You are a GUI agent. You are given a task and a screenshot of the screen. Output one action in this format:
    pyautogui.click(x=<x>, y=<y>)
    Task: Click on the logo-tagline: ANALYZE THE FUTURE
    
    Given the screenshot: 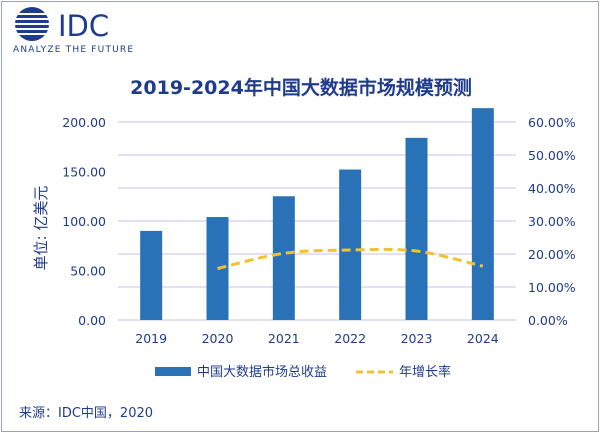 What is the action you would take?
    pyautogui.click(x=73, y=50)
    